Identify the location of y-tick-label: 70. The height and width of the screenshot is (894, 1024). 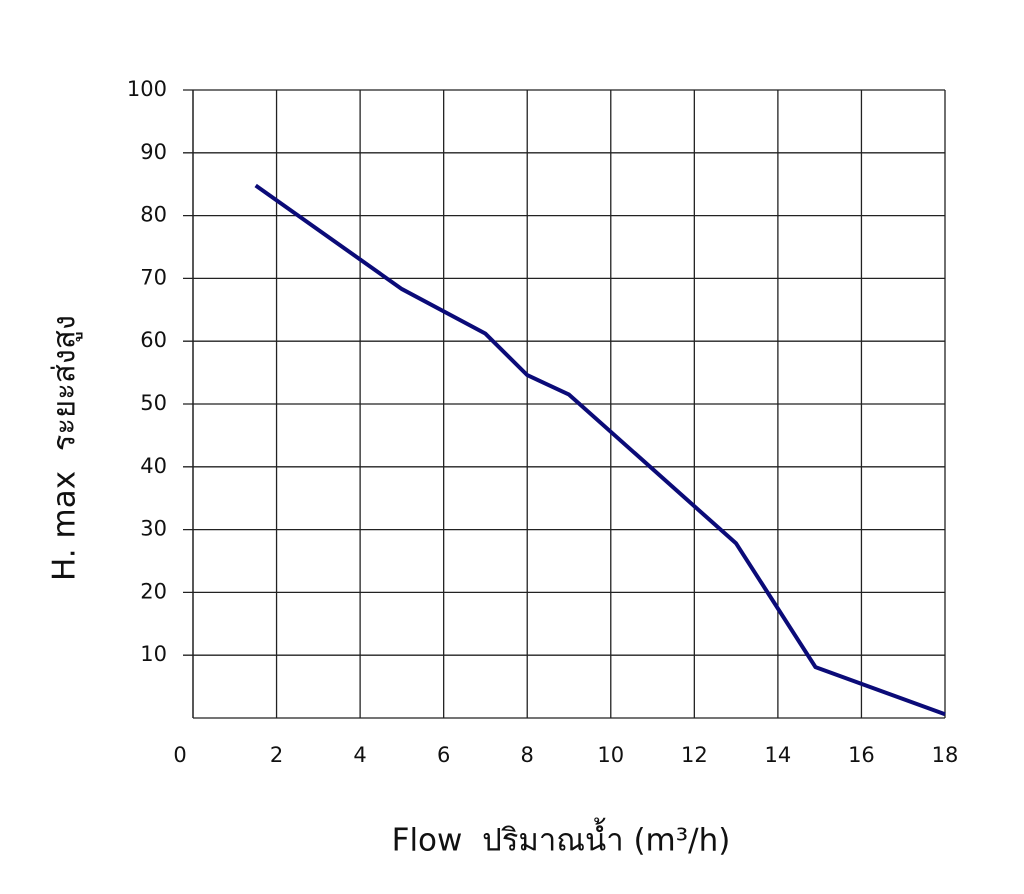
(153, 277).